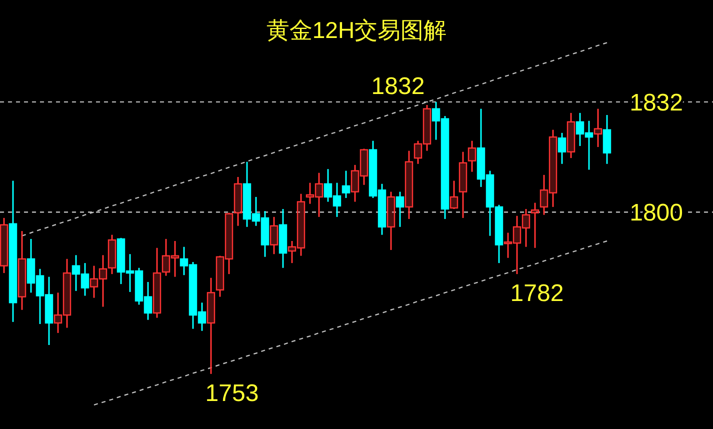 Image resolution: width=713 pixels, height=429 pixels. I want to click on annotation: 1753, so click(232, 393).